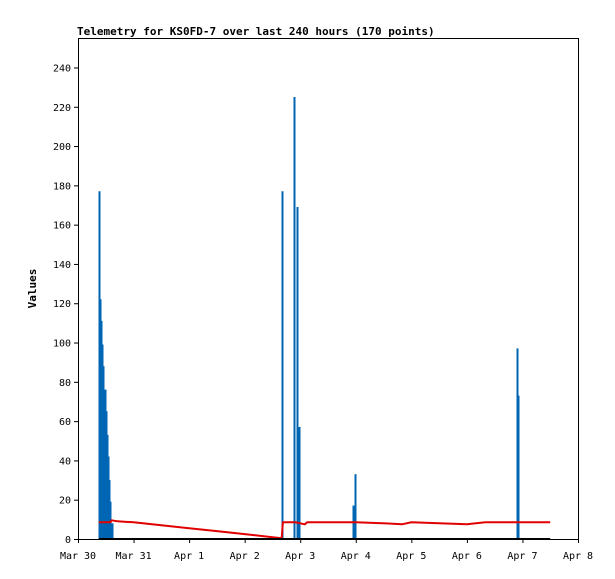  I want to click on x-tick-label: Apr 4, so click(356, 556).